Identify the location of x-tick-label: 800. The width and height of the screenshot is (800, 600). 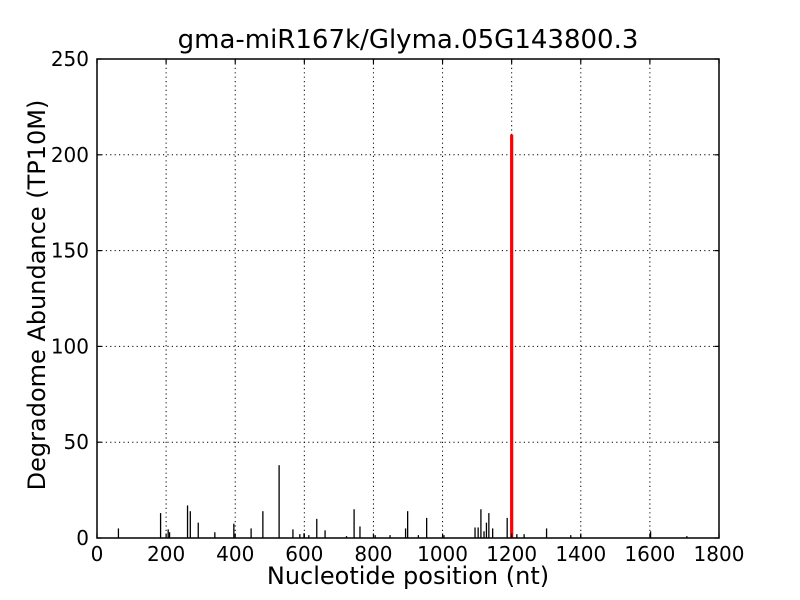
(373, 554).